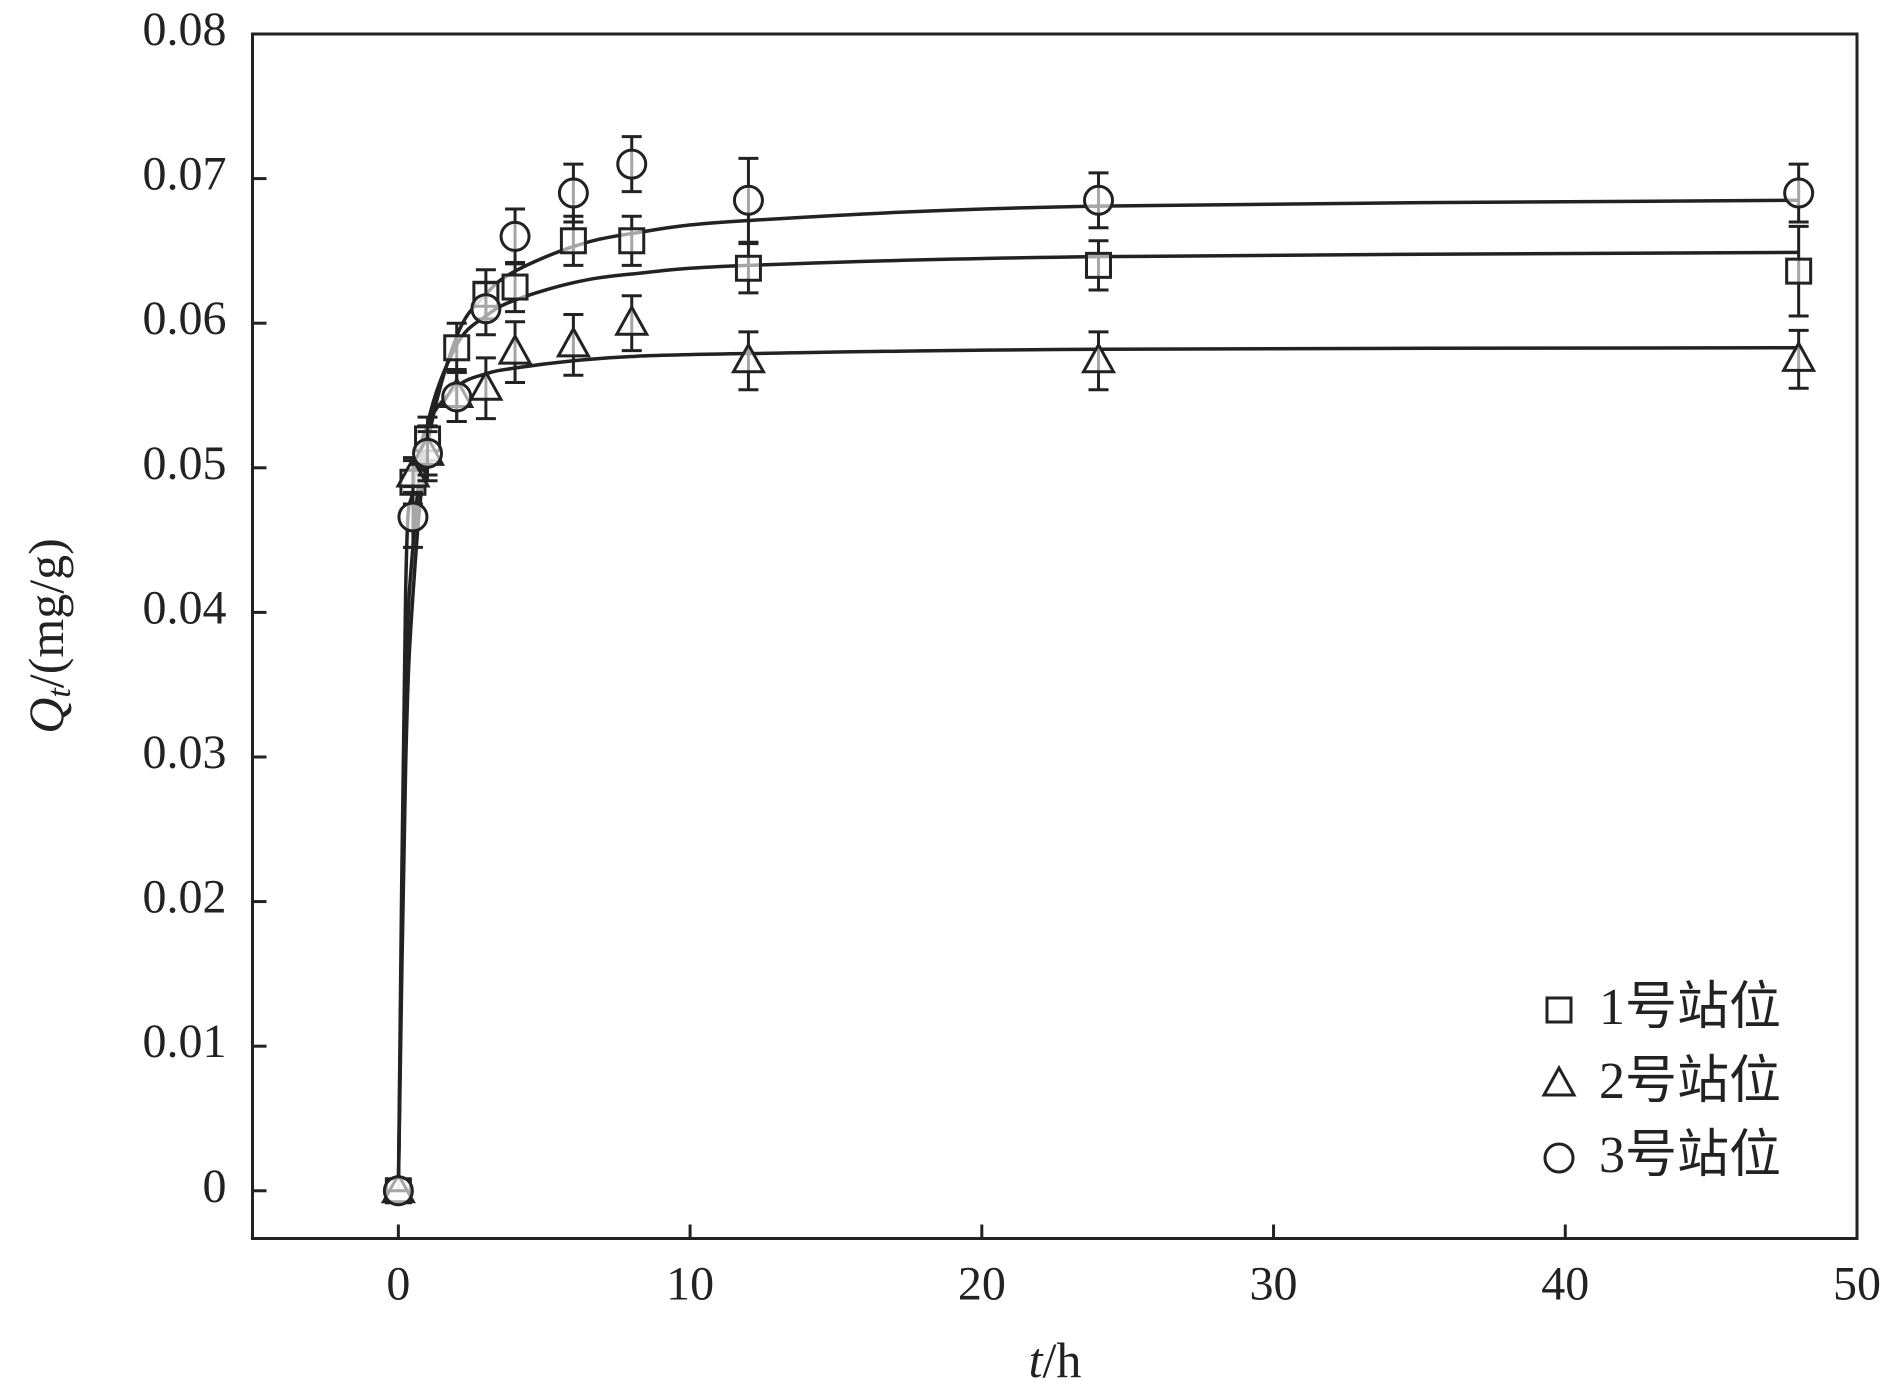 Image resolution: width=1890 pixels, height=1397 pixels. What do you see at coordinates (690, 1284) in the screenshot?
I see `x-tick-label: 10` at bounding box center [690, 1284].